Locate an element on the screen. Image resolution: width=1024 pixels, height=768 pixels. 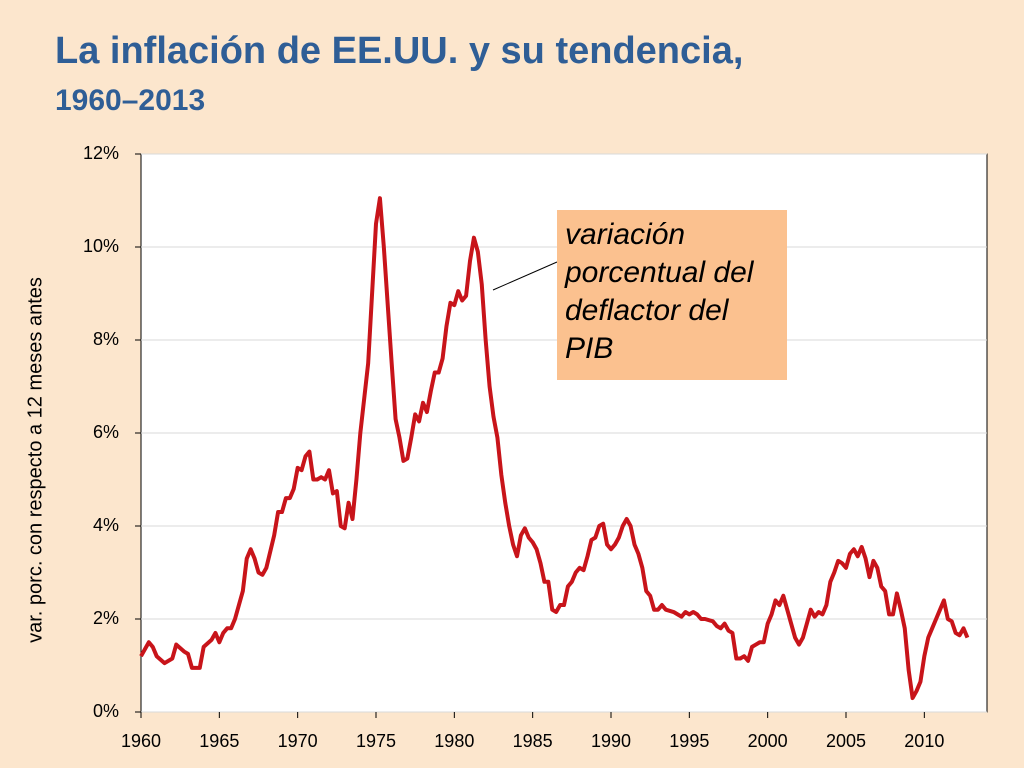
x-tick-label: 1960 is located at coordinates (141, 741).